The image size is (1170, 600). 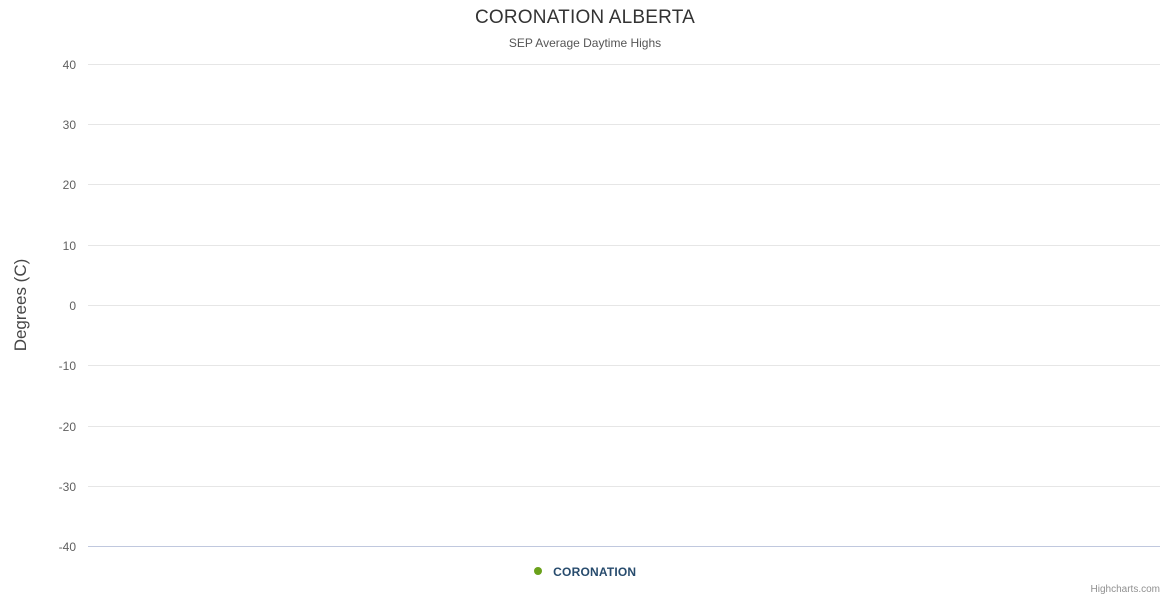 What do you see at coordinates (537, 571) in the screenshot?
I see `circle-marker-icon` at bounding box center [537, 571].